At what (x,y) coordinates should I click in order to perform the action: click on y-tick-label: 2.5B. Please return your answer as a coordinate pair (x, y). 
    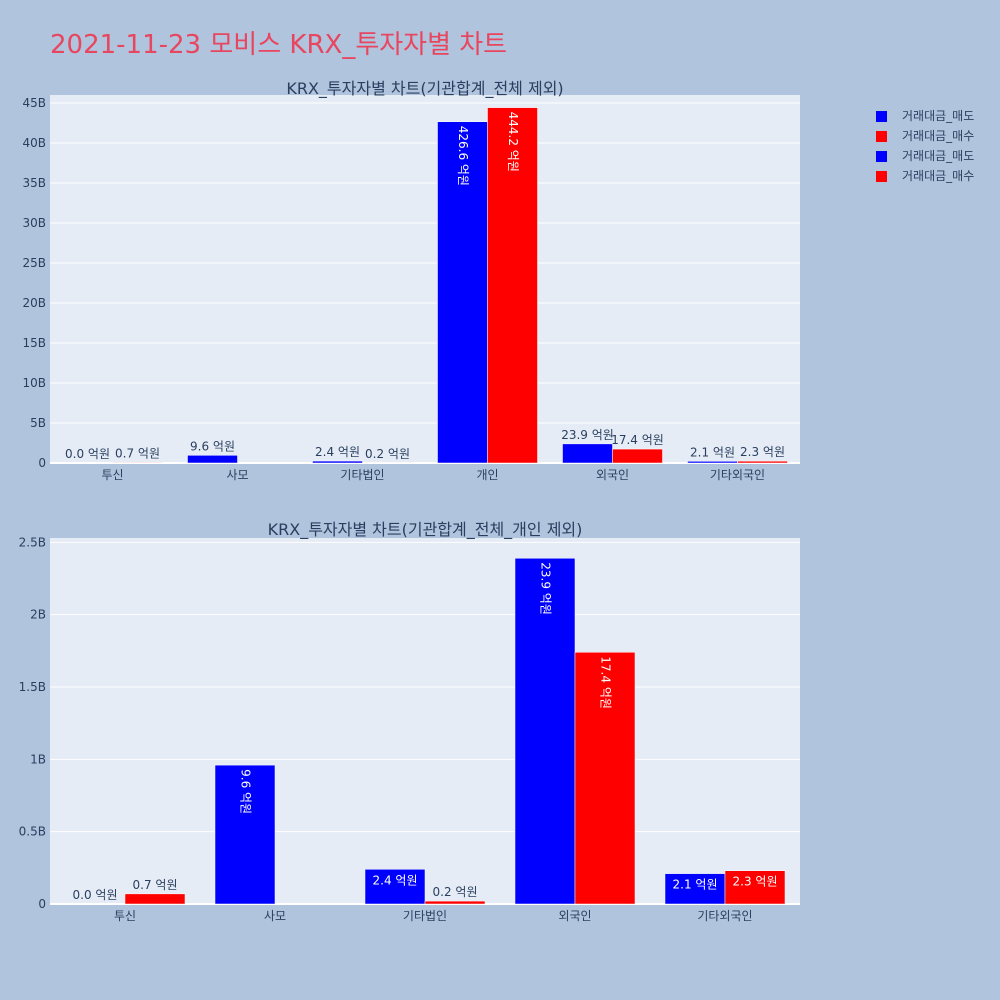
    Looking at the image, I should click on (32, 542).